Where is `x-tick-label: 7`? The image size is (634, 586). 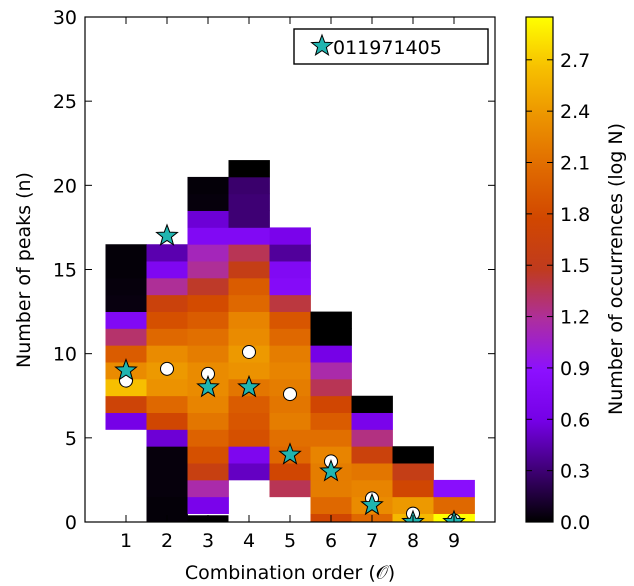
x-tick-label: 7 is located at coordinates (372, 541).